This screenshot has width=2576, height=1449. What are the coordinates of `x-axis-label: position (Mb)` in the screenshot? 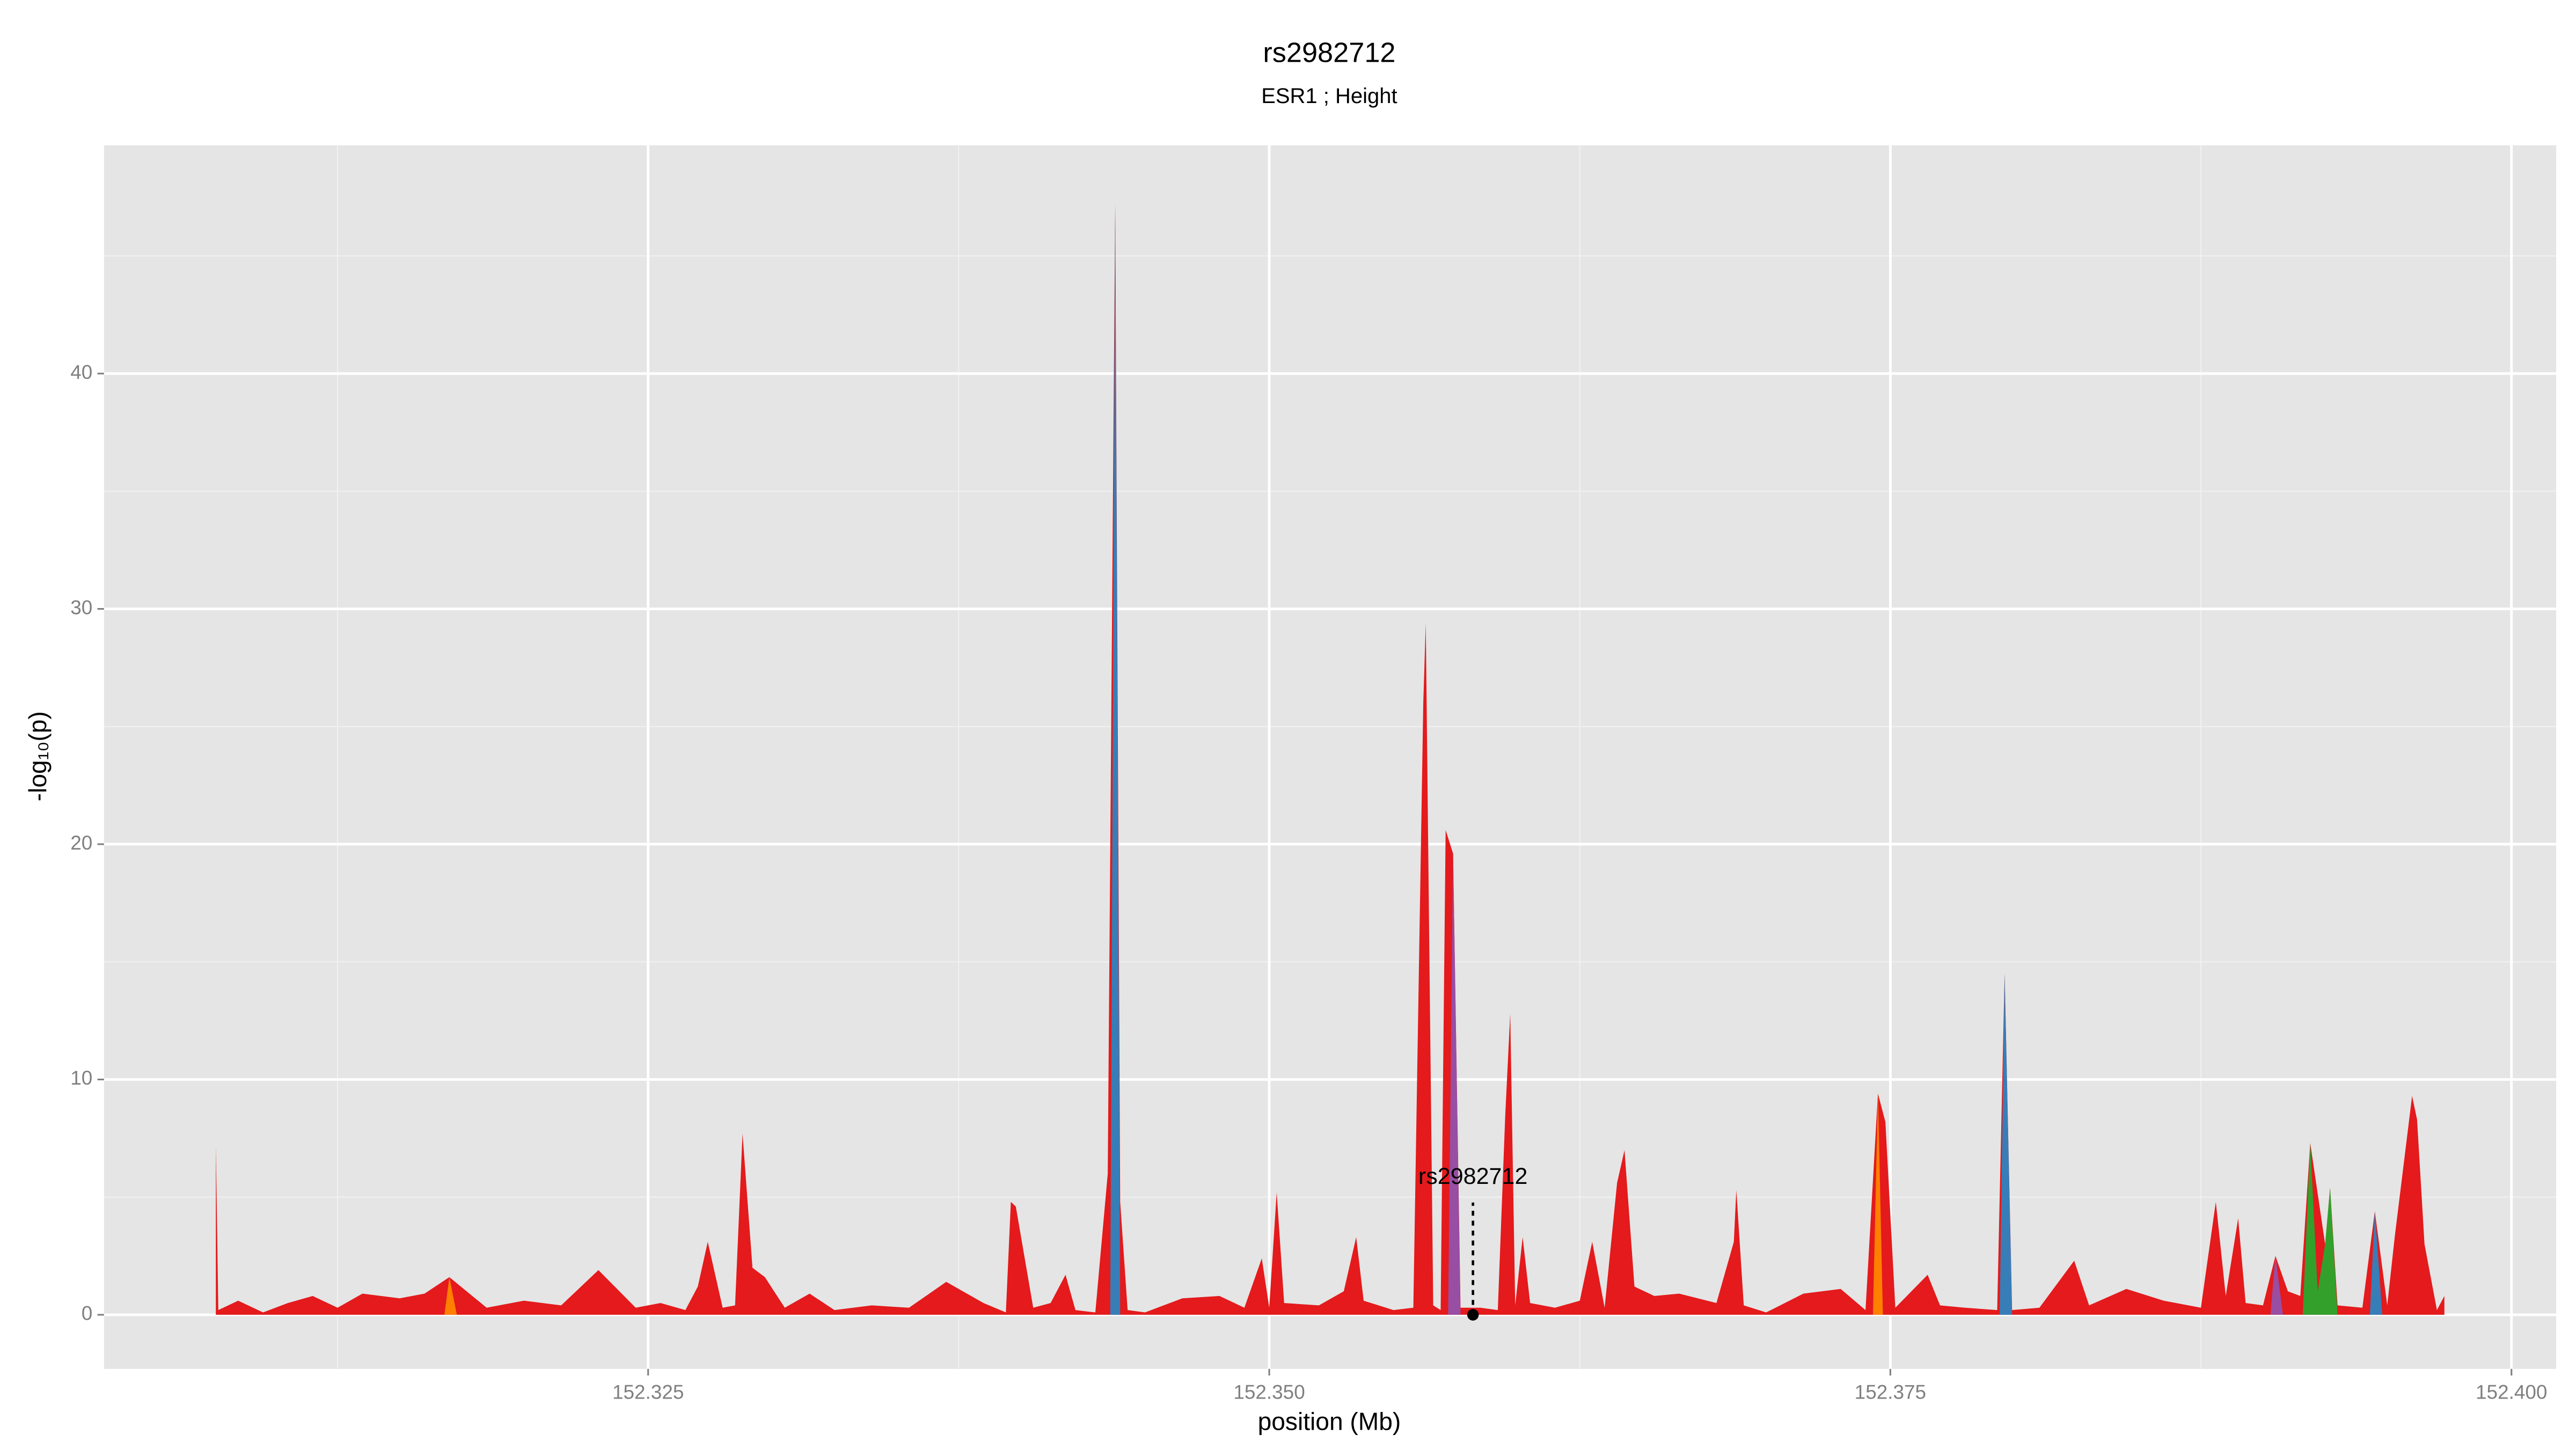 It's located at (1329, 1421).